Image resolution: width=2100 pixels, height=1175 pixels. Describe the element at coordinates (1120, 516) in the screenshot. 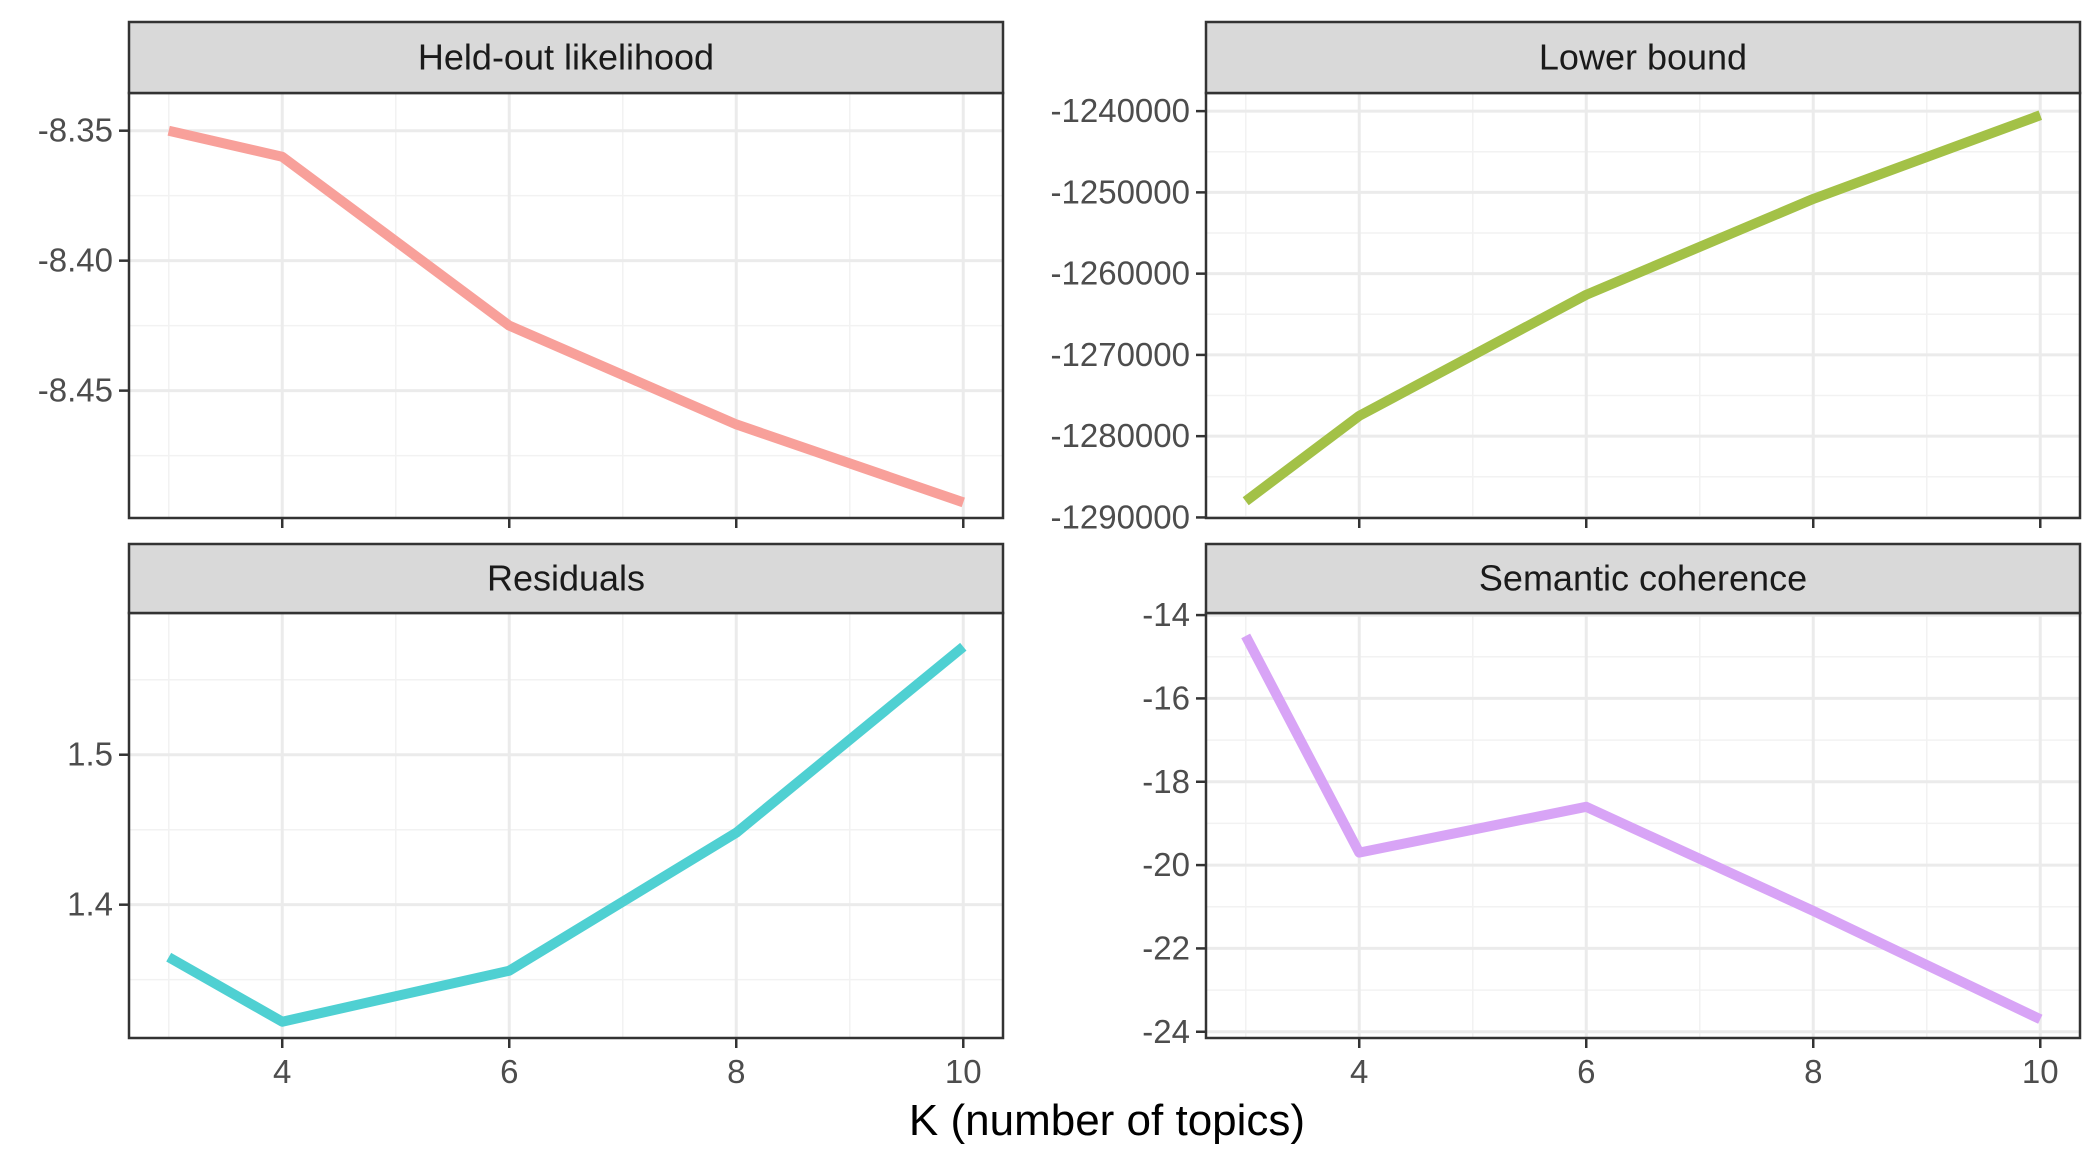

I see `y-tick-label: -1290000` at that location.